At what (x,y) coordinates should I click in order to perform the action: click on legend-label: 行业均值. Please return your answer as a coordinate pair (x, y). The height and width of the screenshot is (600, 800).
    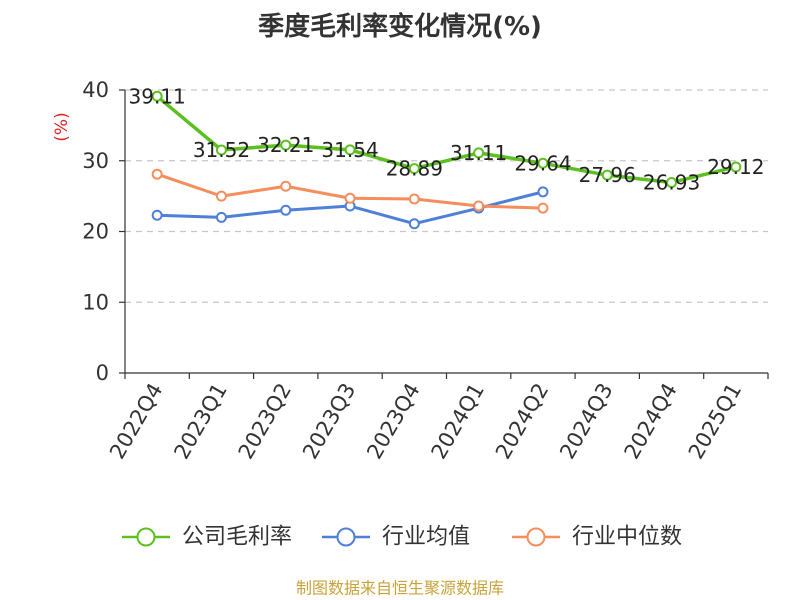
    Looking at the image, I should click on (426, 537).